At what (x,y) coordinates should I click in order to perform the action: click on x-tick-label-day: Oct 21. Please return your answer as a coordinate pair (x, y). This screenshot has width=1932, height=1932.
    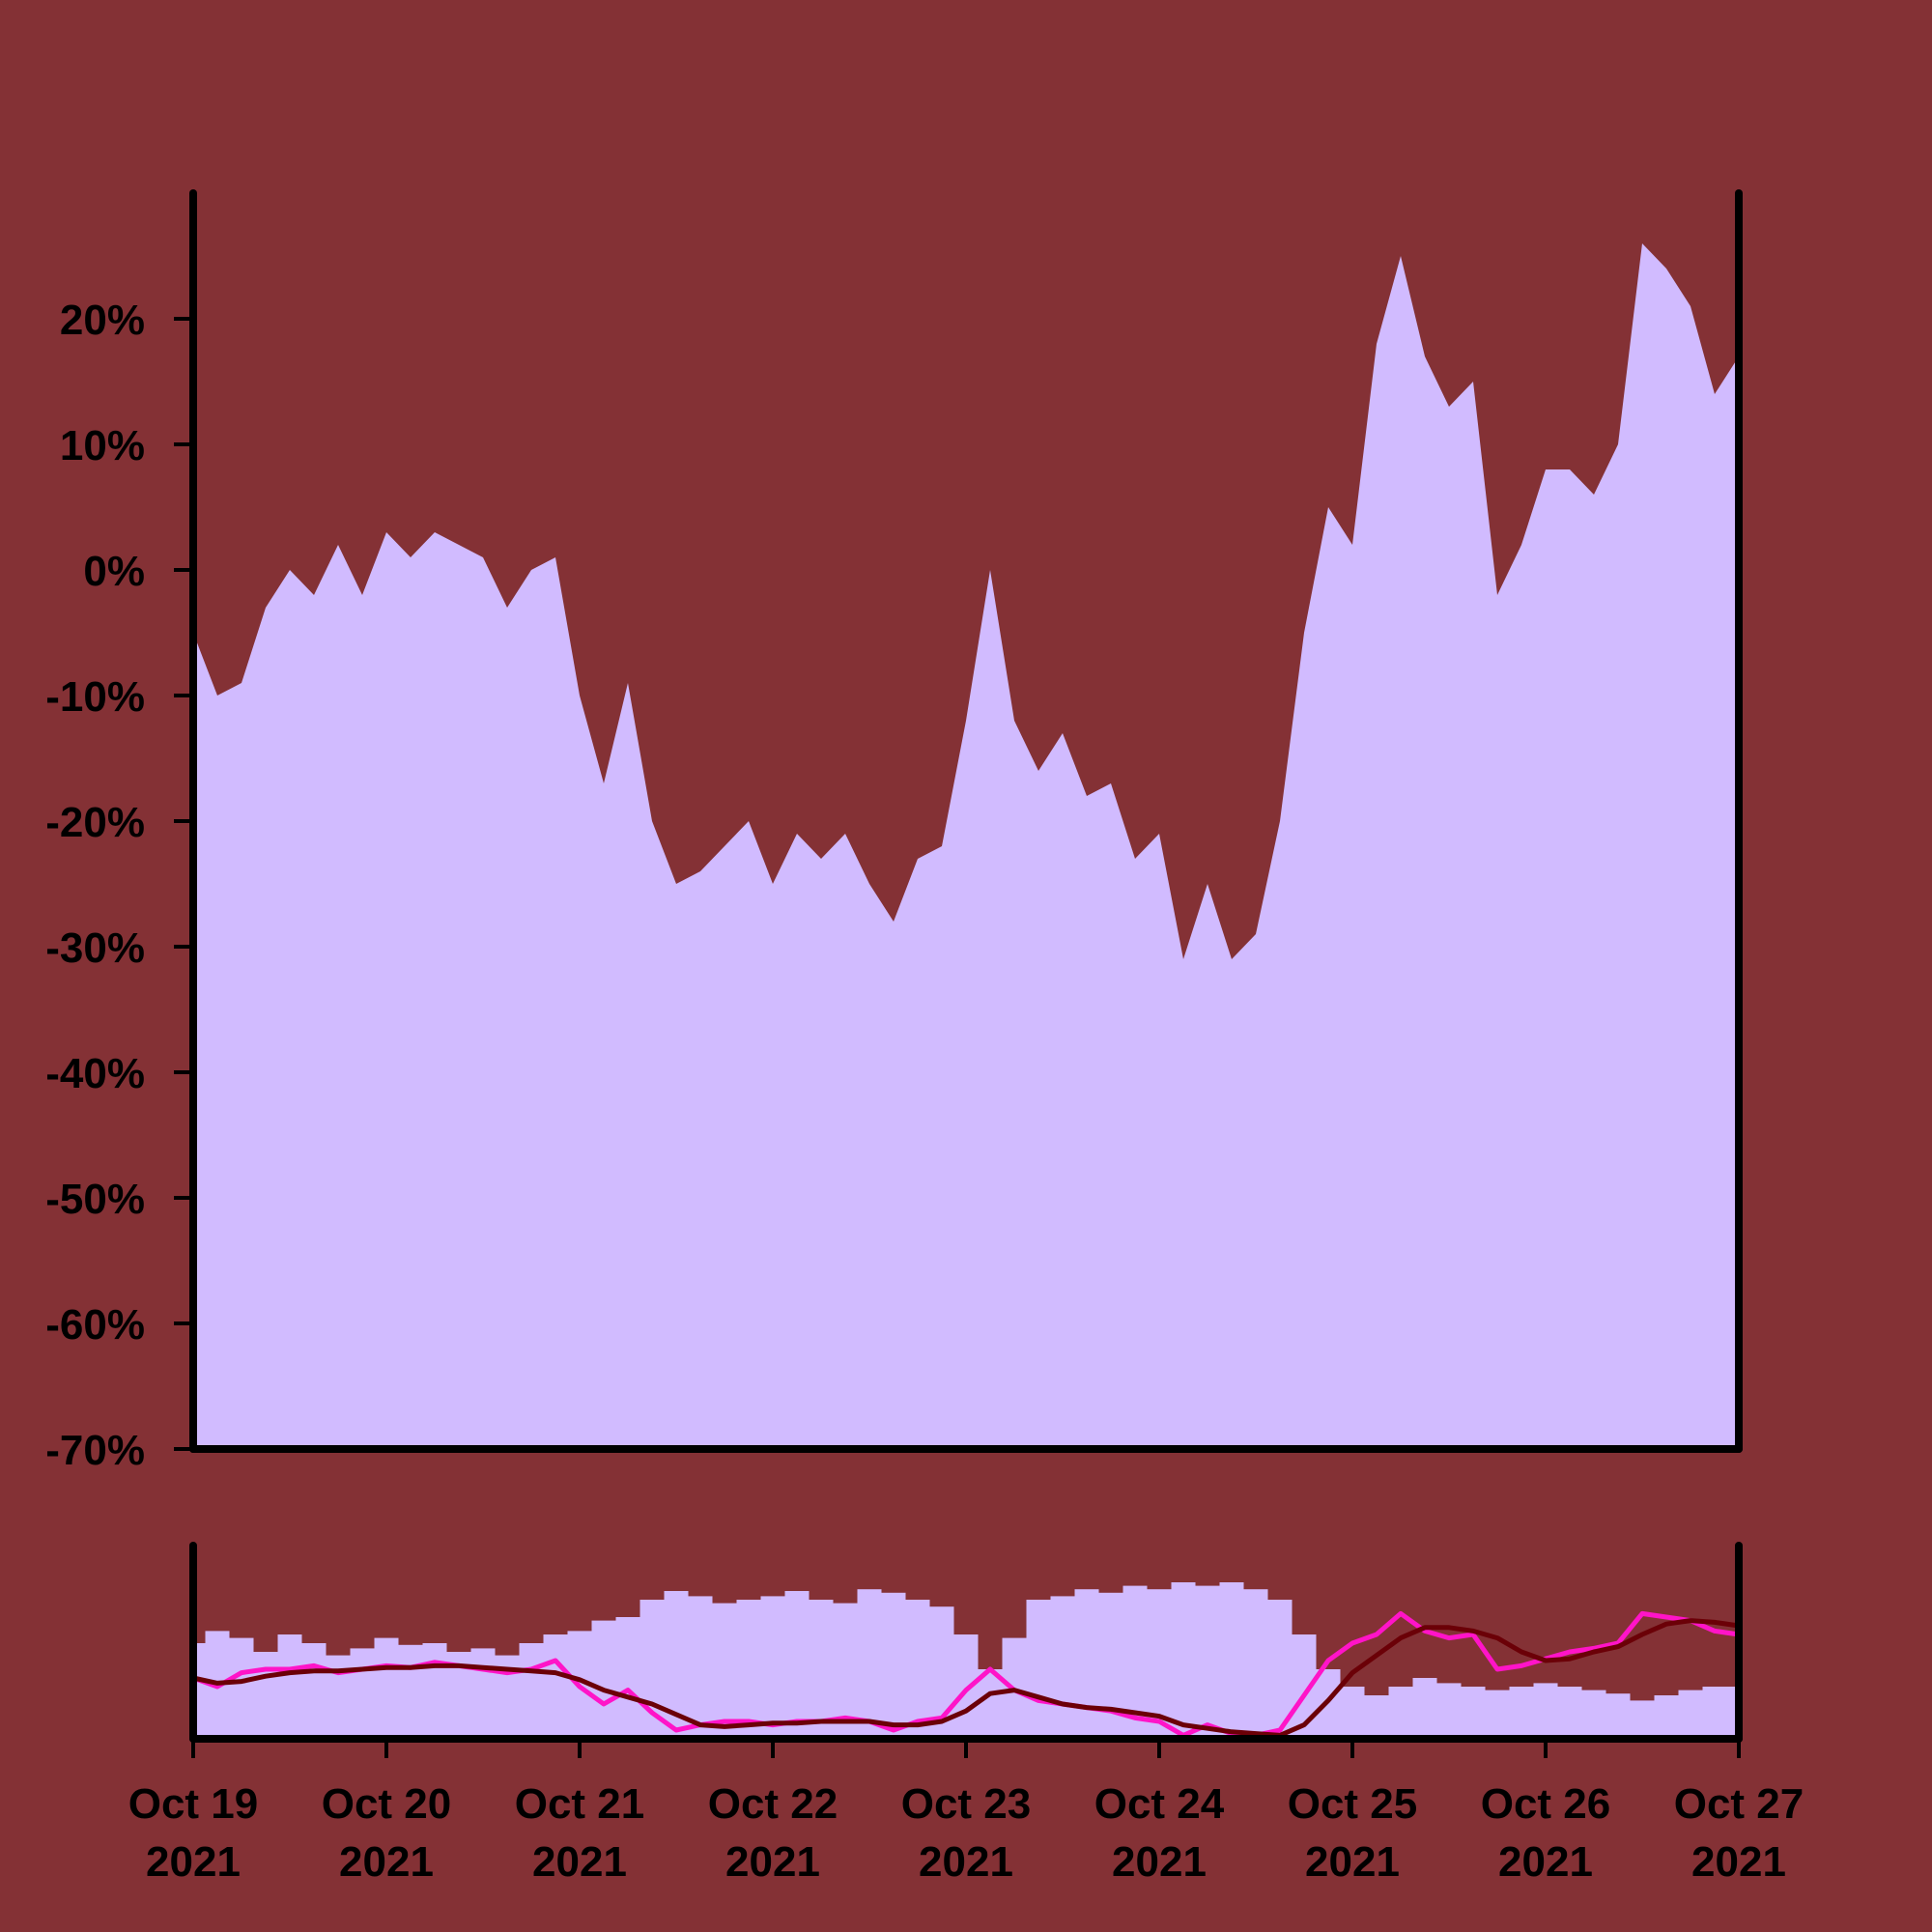
    Looking at the image, I should click on (580, 1804).